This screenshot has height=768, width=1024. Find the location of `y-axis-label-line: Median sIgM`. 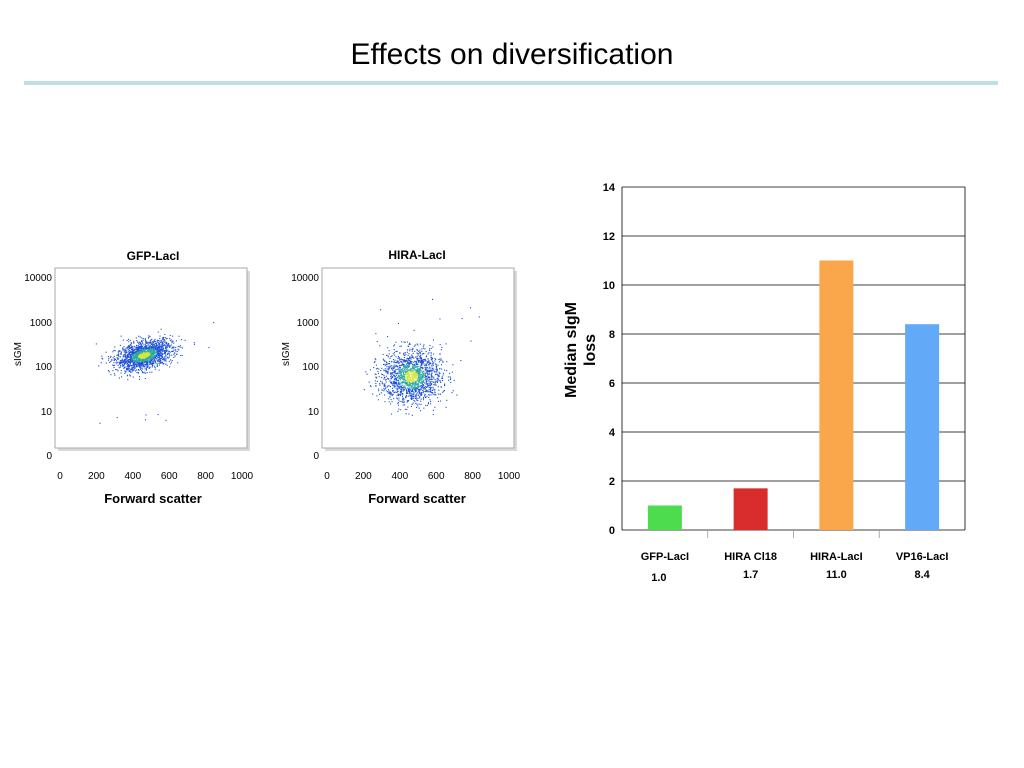

y-axis-label-line: Median sIgM is located at coordinates (571, 350).